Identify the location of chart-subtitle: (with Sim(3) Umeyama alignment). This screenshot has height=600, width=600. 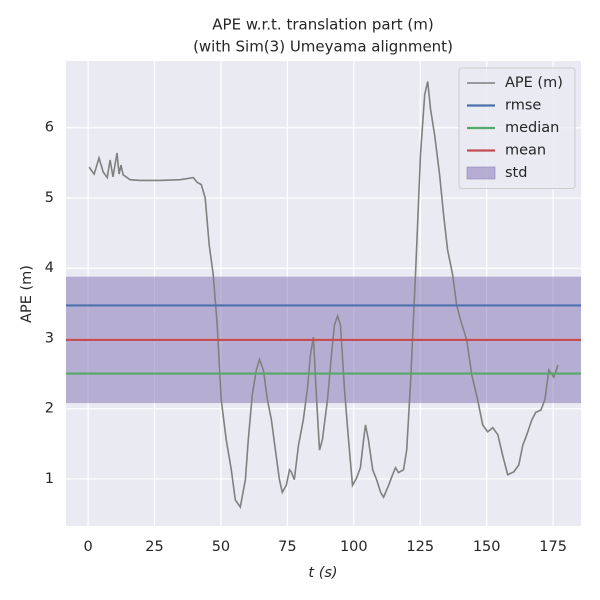
(323, 47).